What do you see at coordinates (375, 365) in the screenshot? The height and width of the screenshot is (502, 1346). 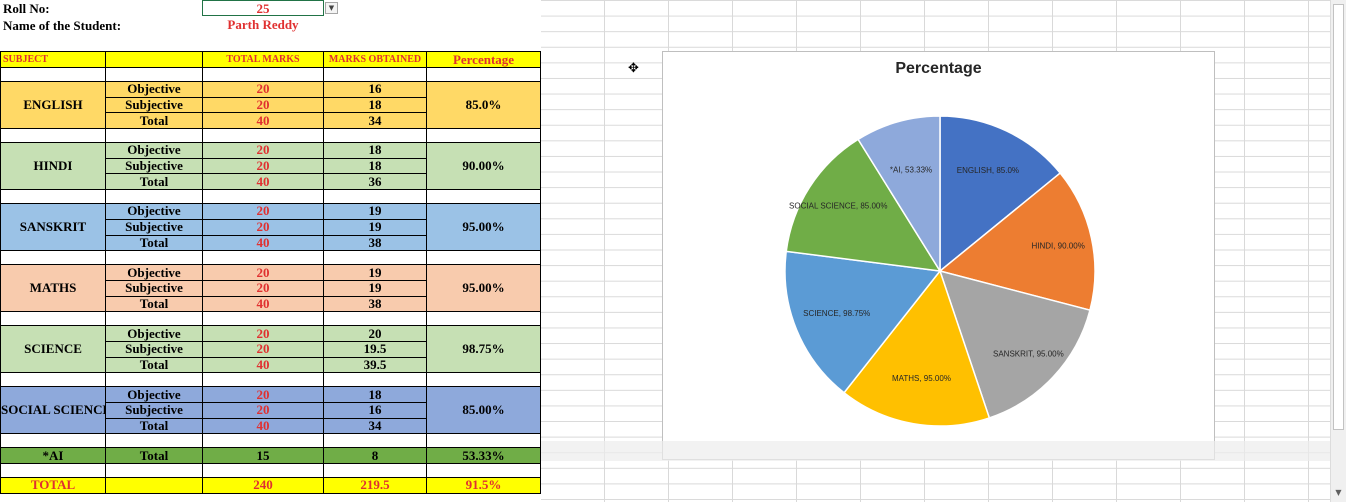 I see `marks-obtained-cell: 39.5` at bounding box center [375, 365].